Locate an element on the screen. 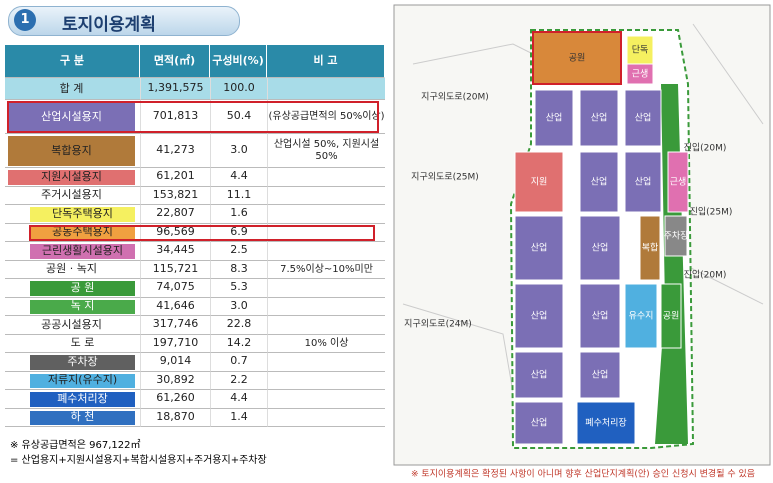  value: 1.4 is located at coordinates (238, 417).